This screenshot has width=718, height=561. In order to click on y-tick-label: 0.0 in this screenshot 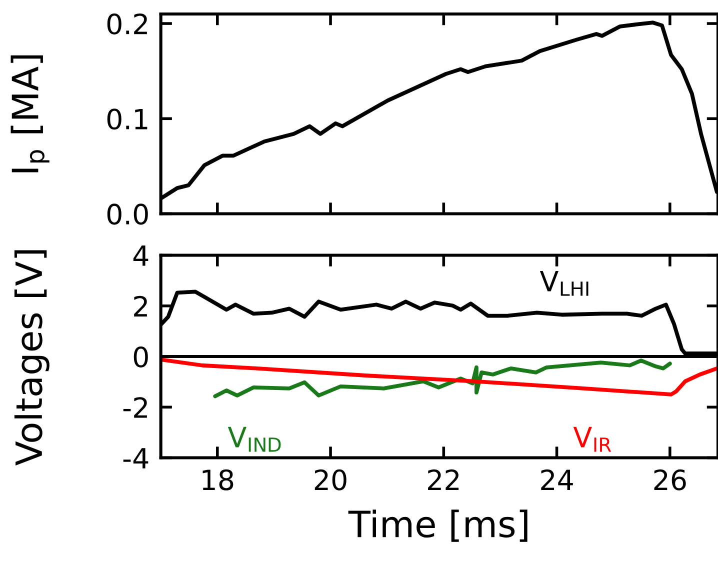, I will do `click(127, 214)`.